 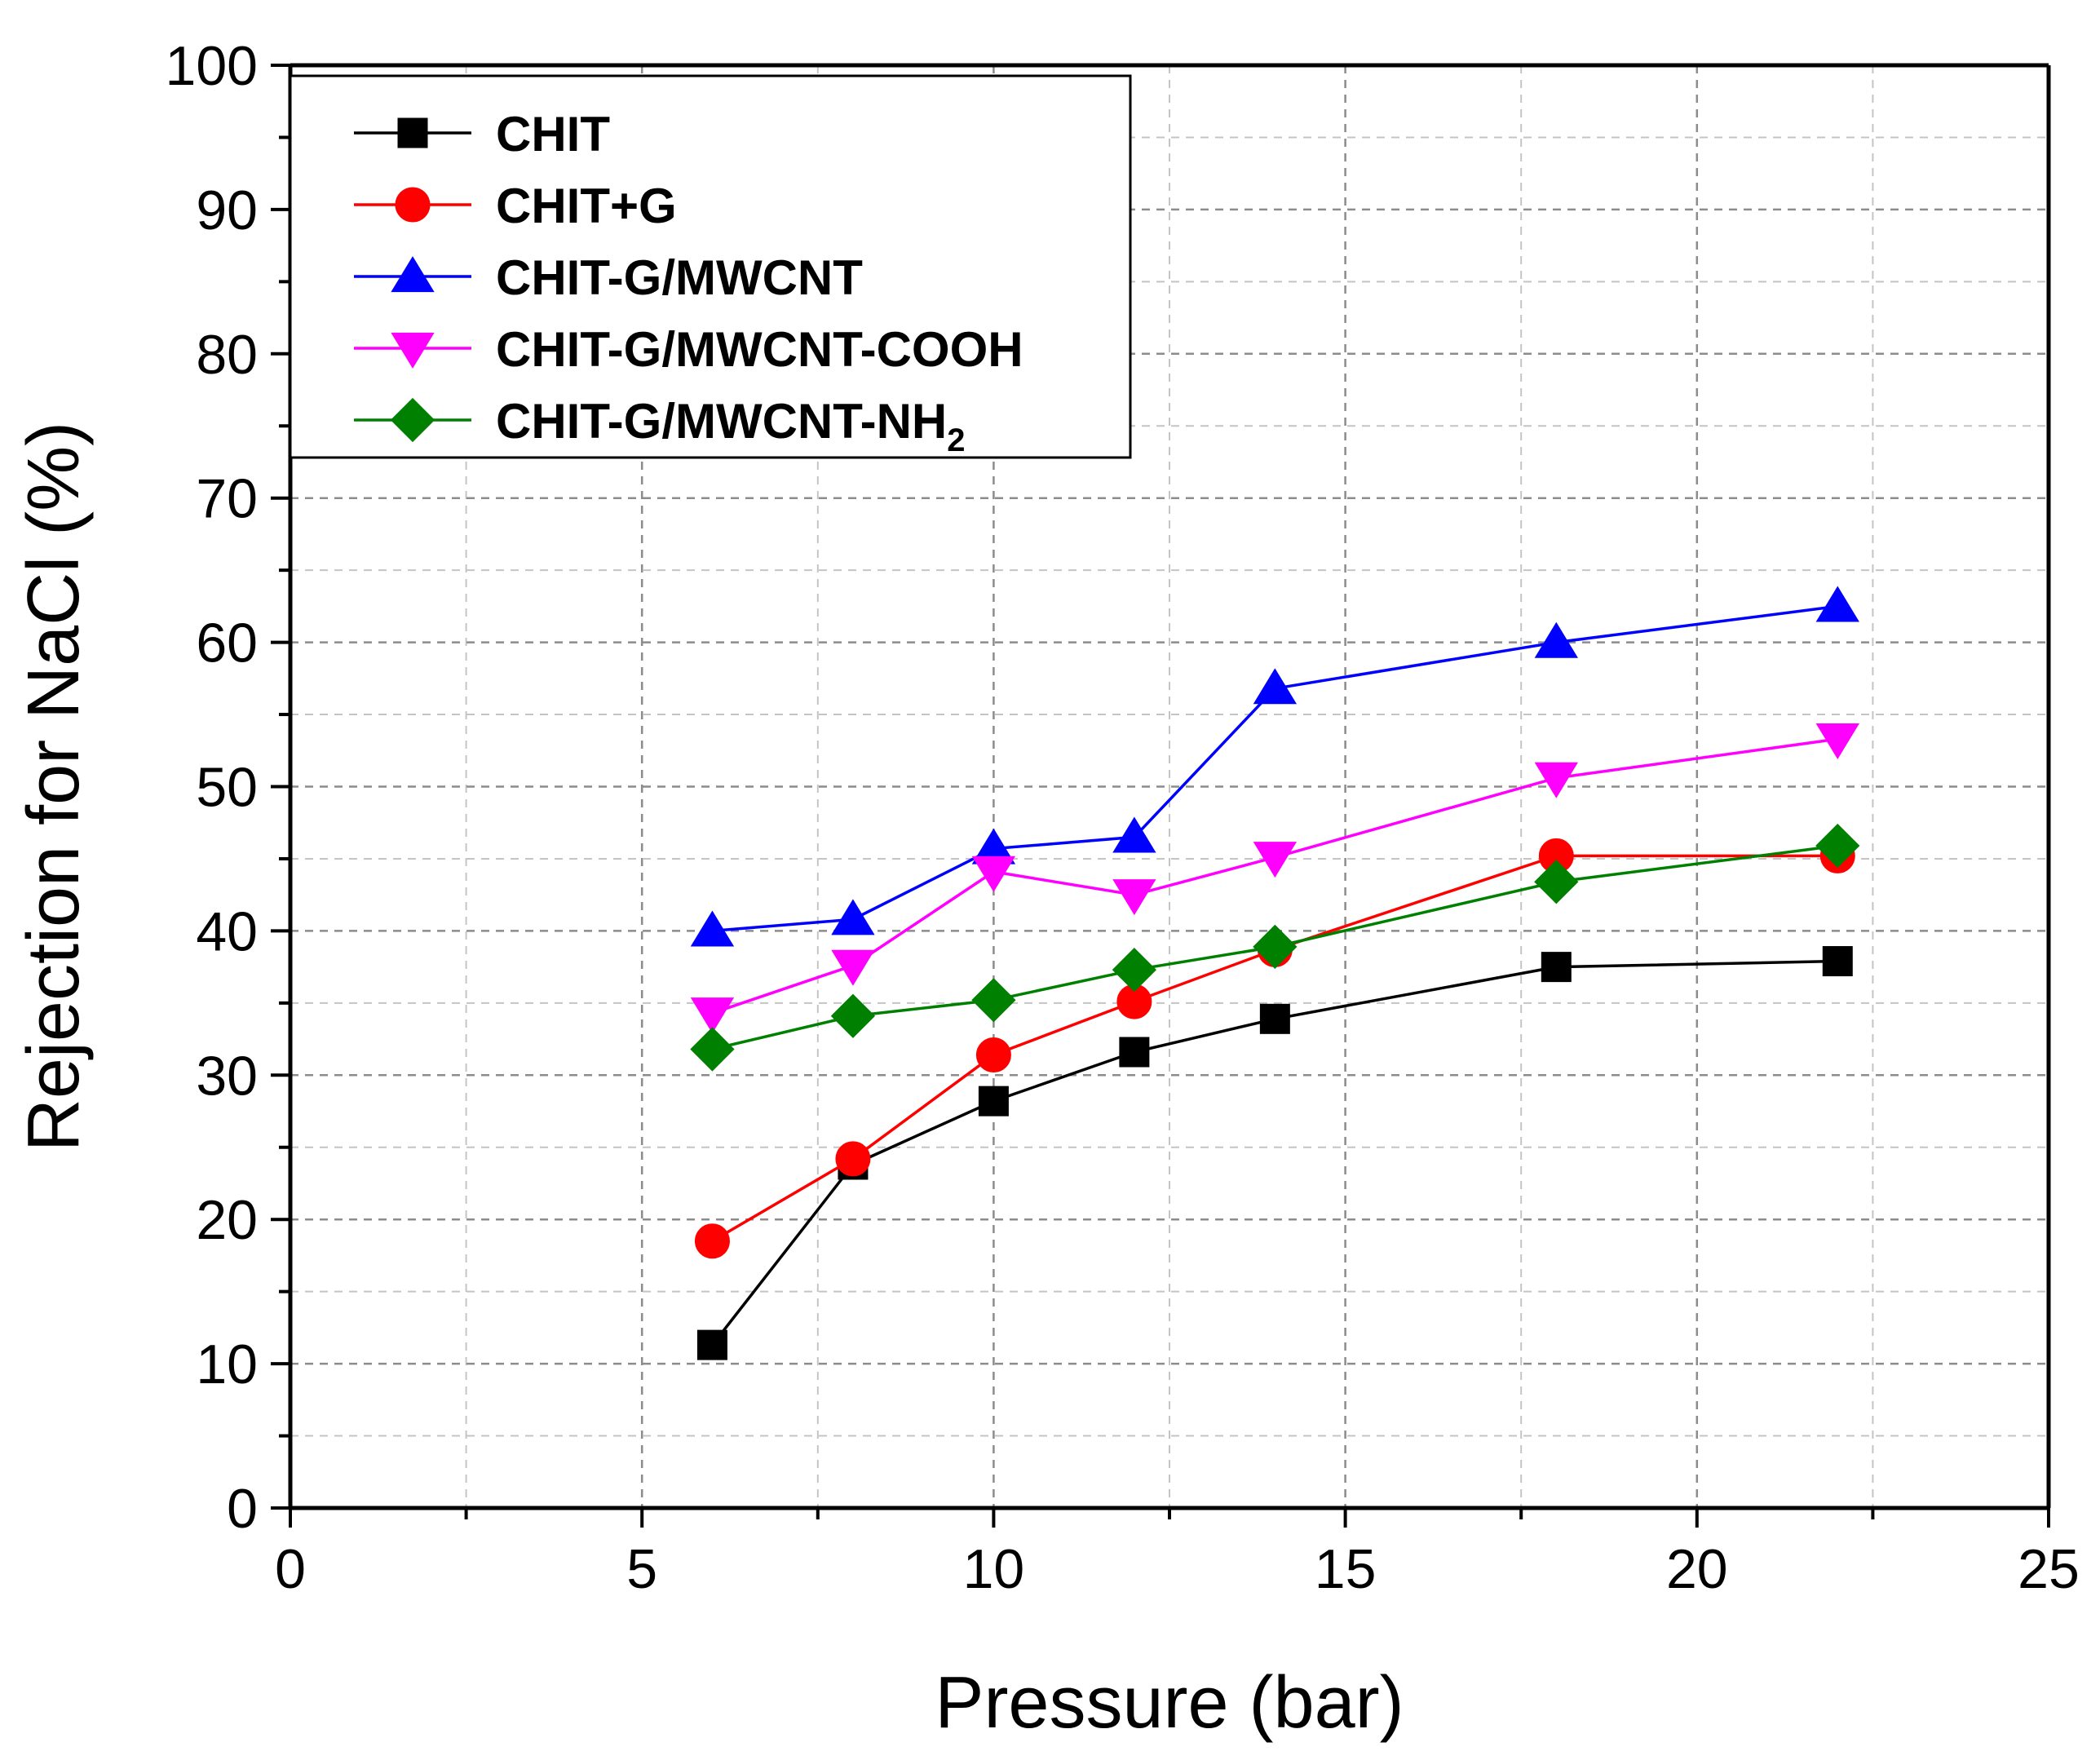 I want to click on y-tick-label: 40, so click(x=227, y=931).